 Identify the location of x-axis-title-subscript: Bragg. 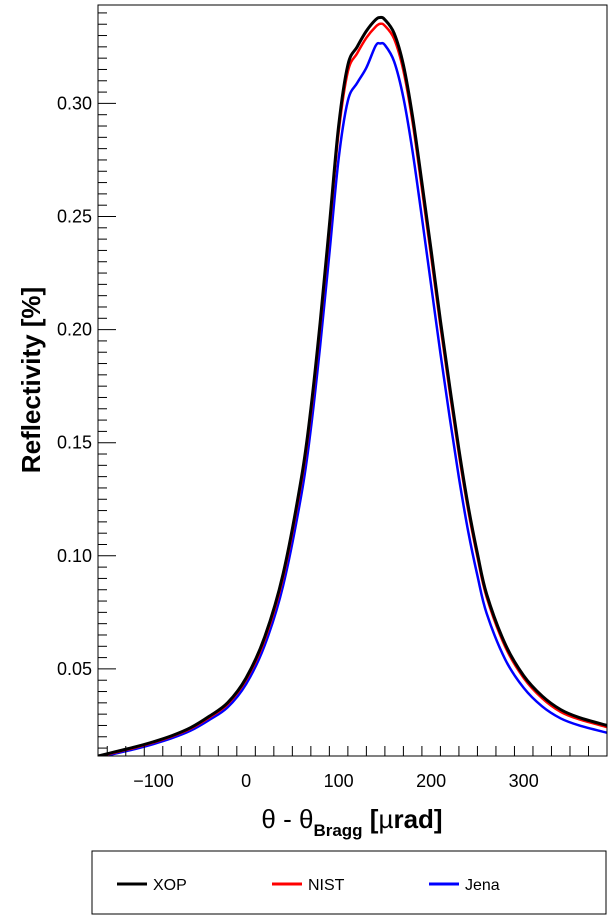
(337, 830).